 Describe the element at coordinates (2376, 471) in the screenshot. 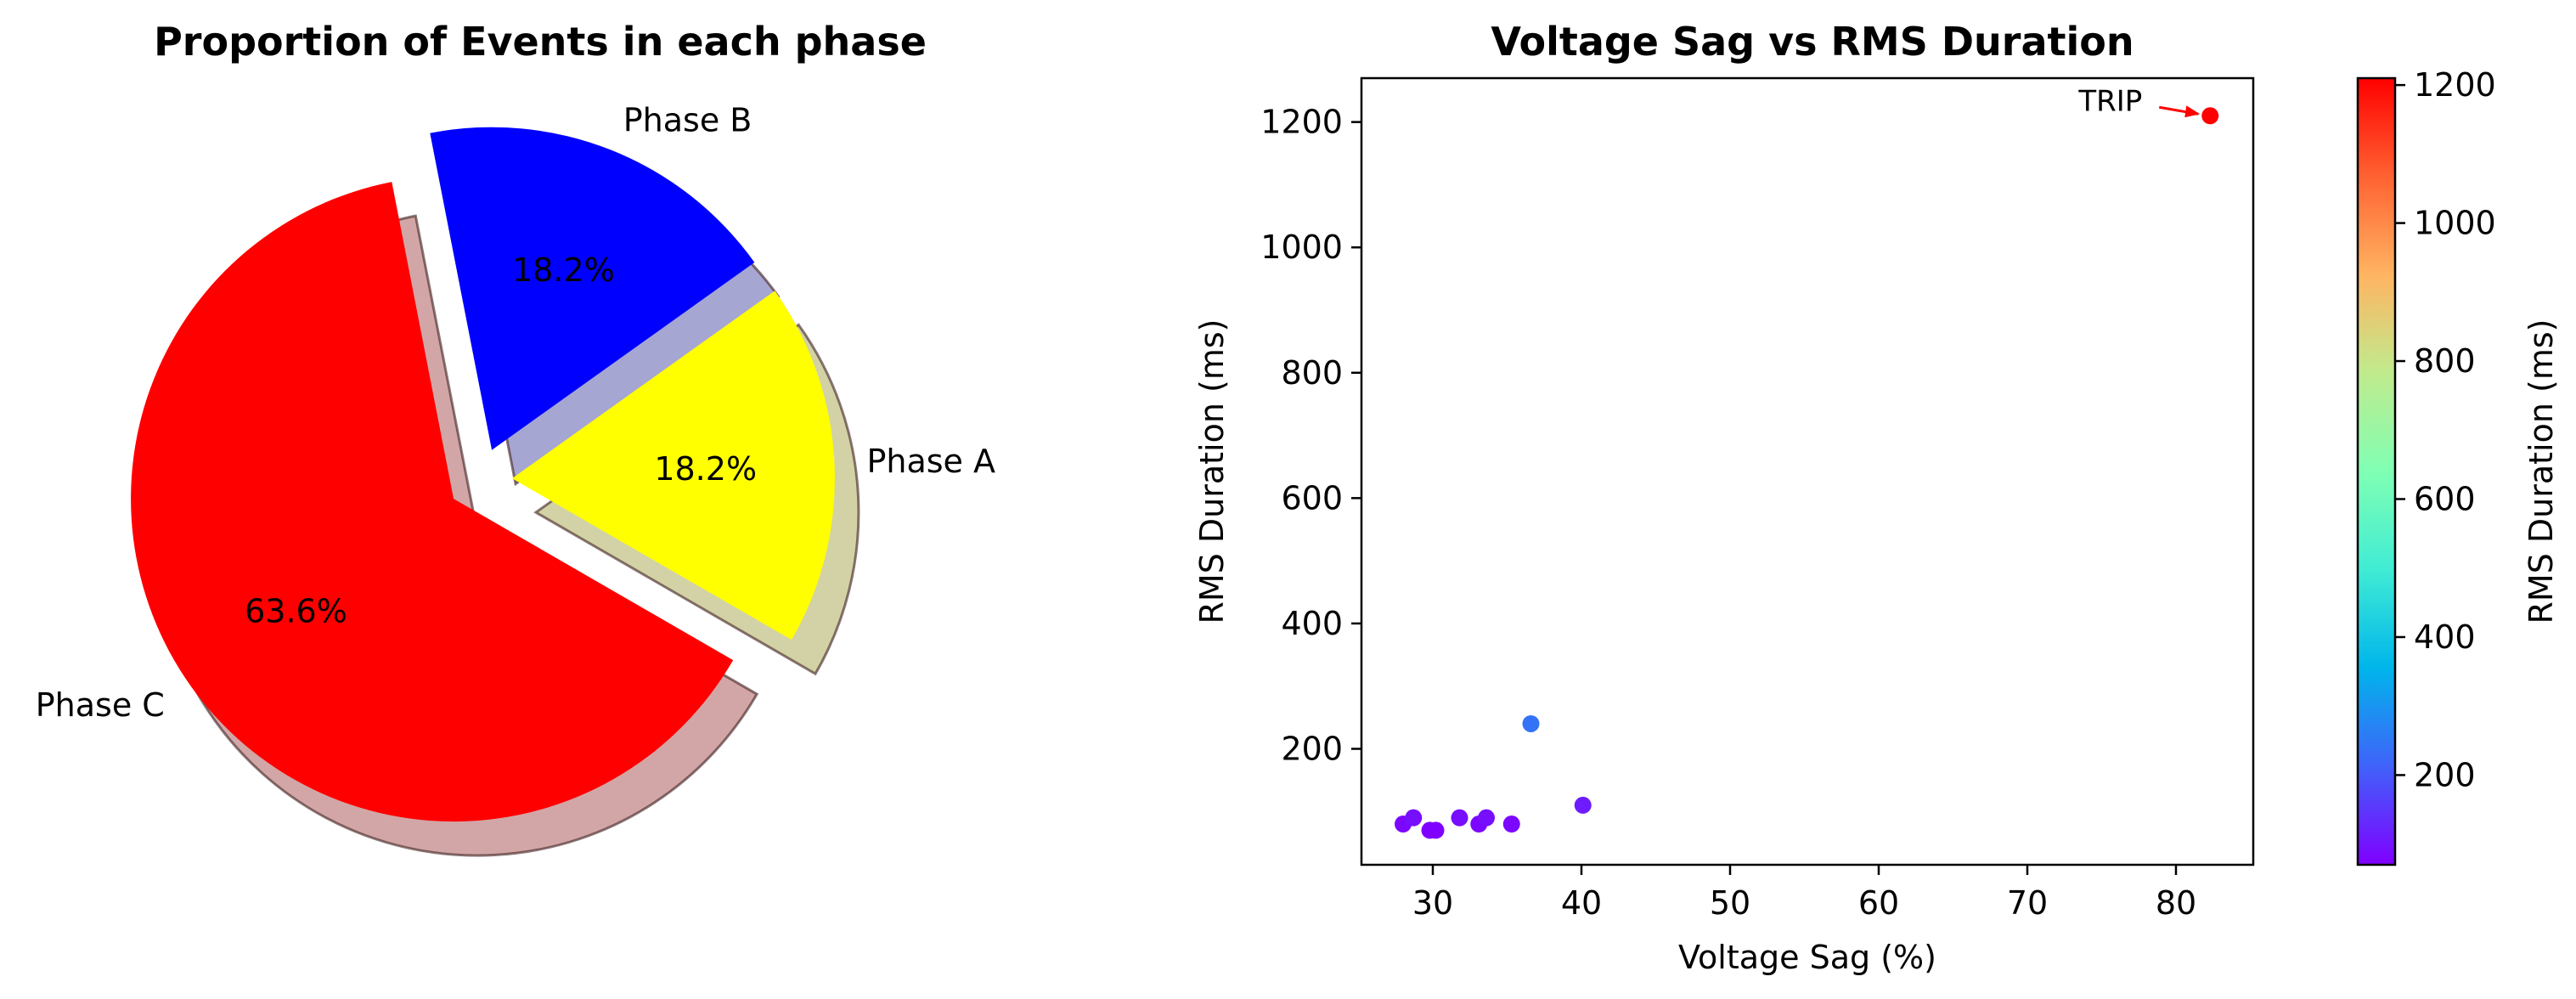

I see `colorbar-gradient` at that location.